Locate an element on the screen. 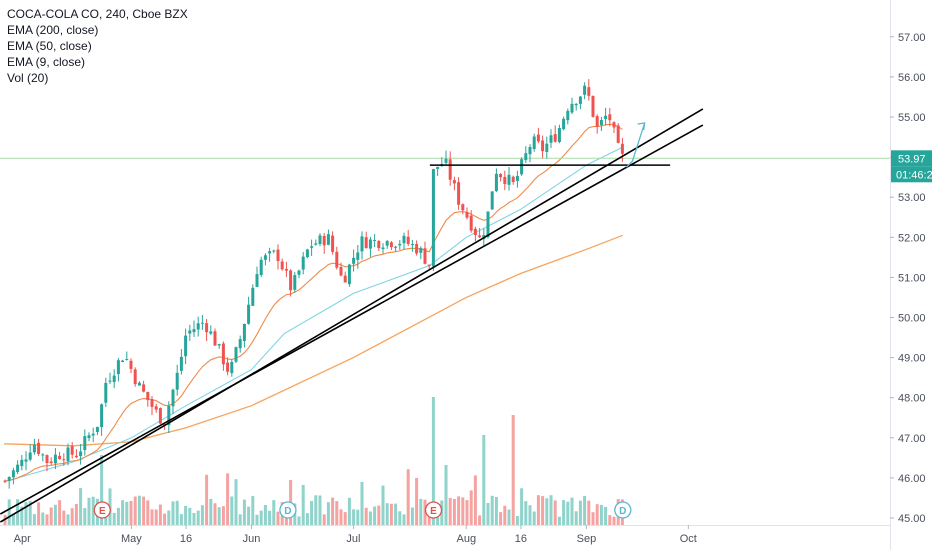 Image resolution: width=932 pixels, height=550 pixels. y-tick-label: 48.00 is located at coordinates (912, 399).